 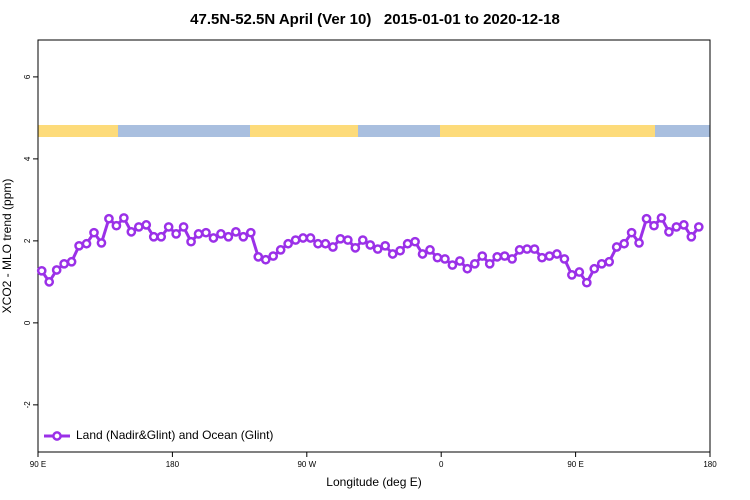 I want to click on x-tick-label: 90 E, so click(x=575, y=464).